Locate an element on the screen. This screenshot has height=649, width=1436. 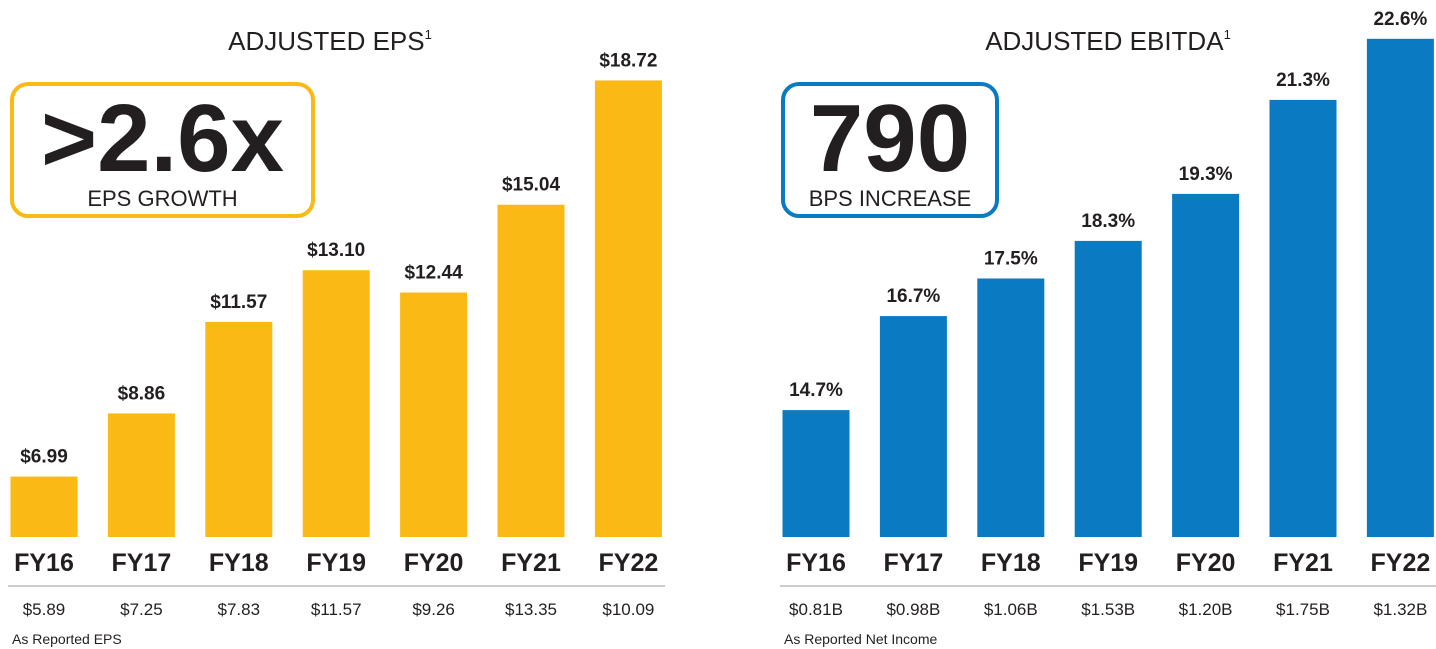
value-label: 17.5% is located at coordinates (1011, 259).